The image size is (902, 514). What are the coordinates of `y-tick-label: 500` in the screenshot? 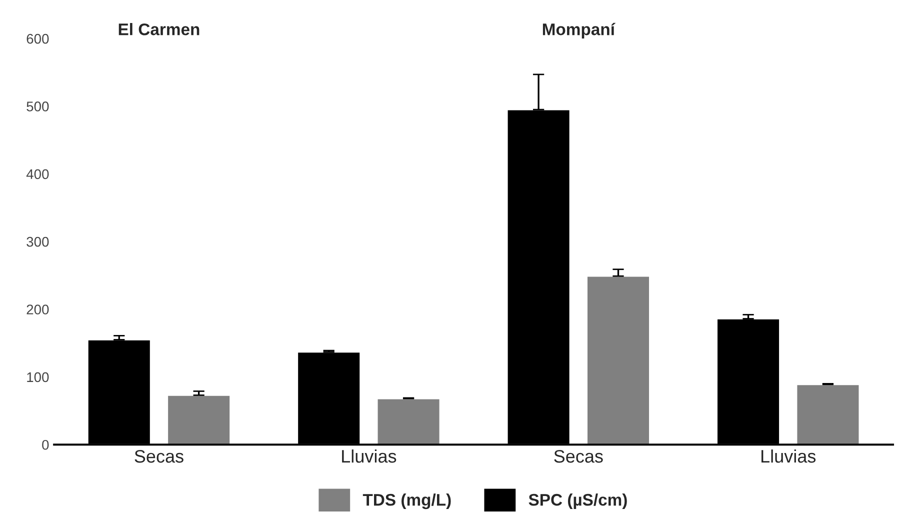 It's located at (37, 107).